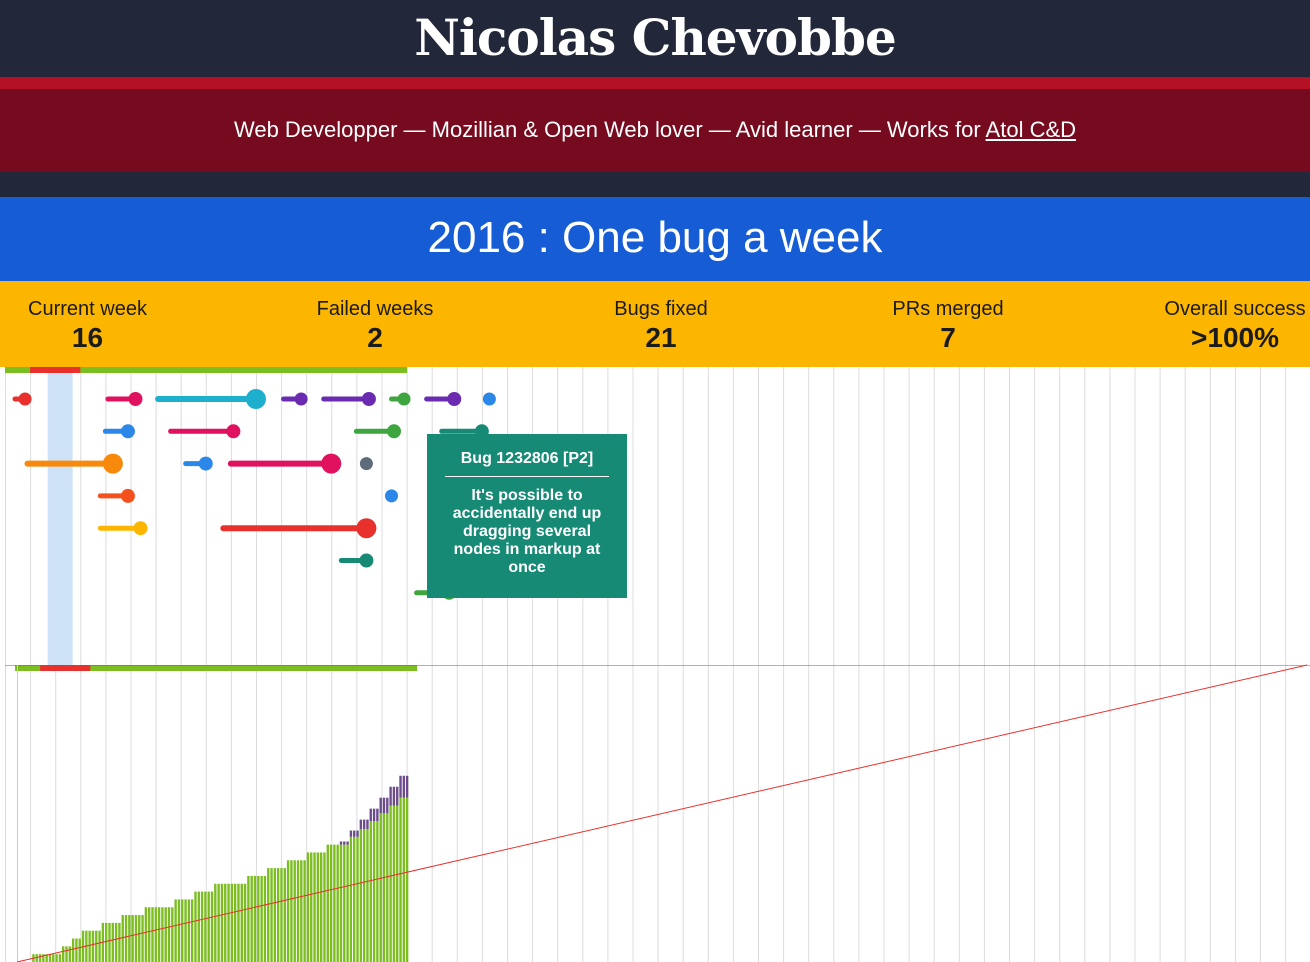 This screenshot has width=1310, height=962. What do you see at coordinates (655, 184) in the screenshot?
I see `header-gap` at bounding box center [655, 184].